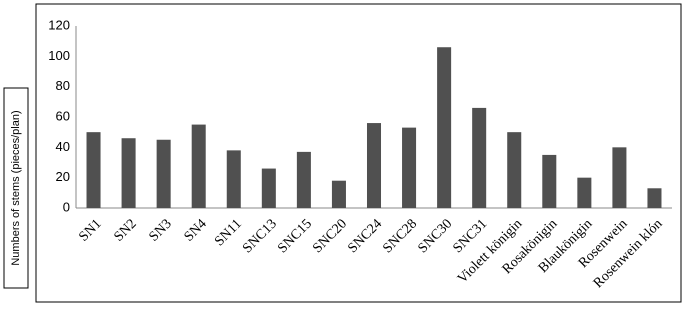  What do you see at coordinates (365, 236) in the screenshot?
I see `x-tick-label: SNC24` at bounding box center [365, 236].